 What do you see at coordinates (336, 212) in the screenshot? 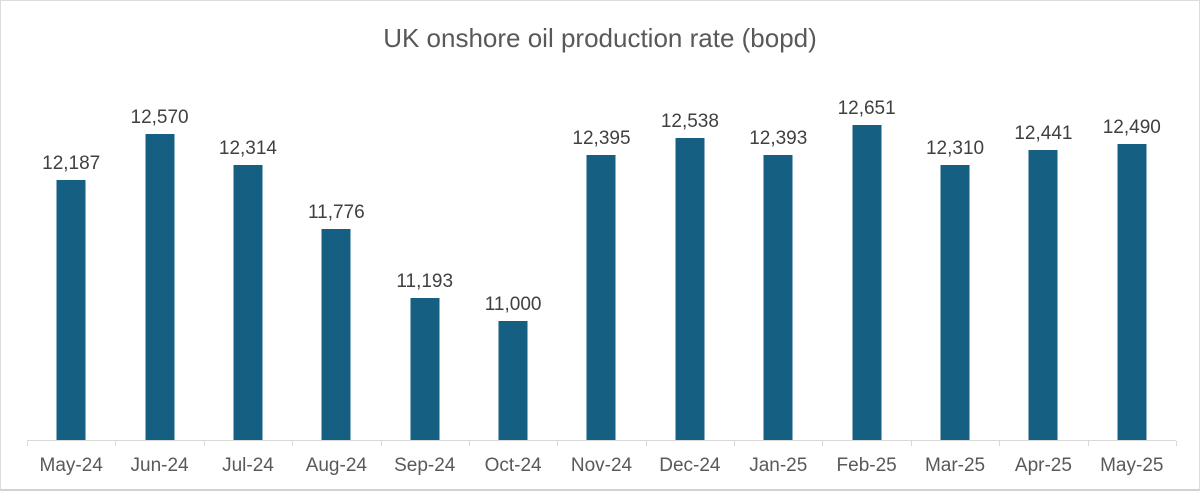
I see `data-label-aug-24: 11,776` at bounding box center [336, 212].